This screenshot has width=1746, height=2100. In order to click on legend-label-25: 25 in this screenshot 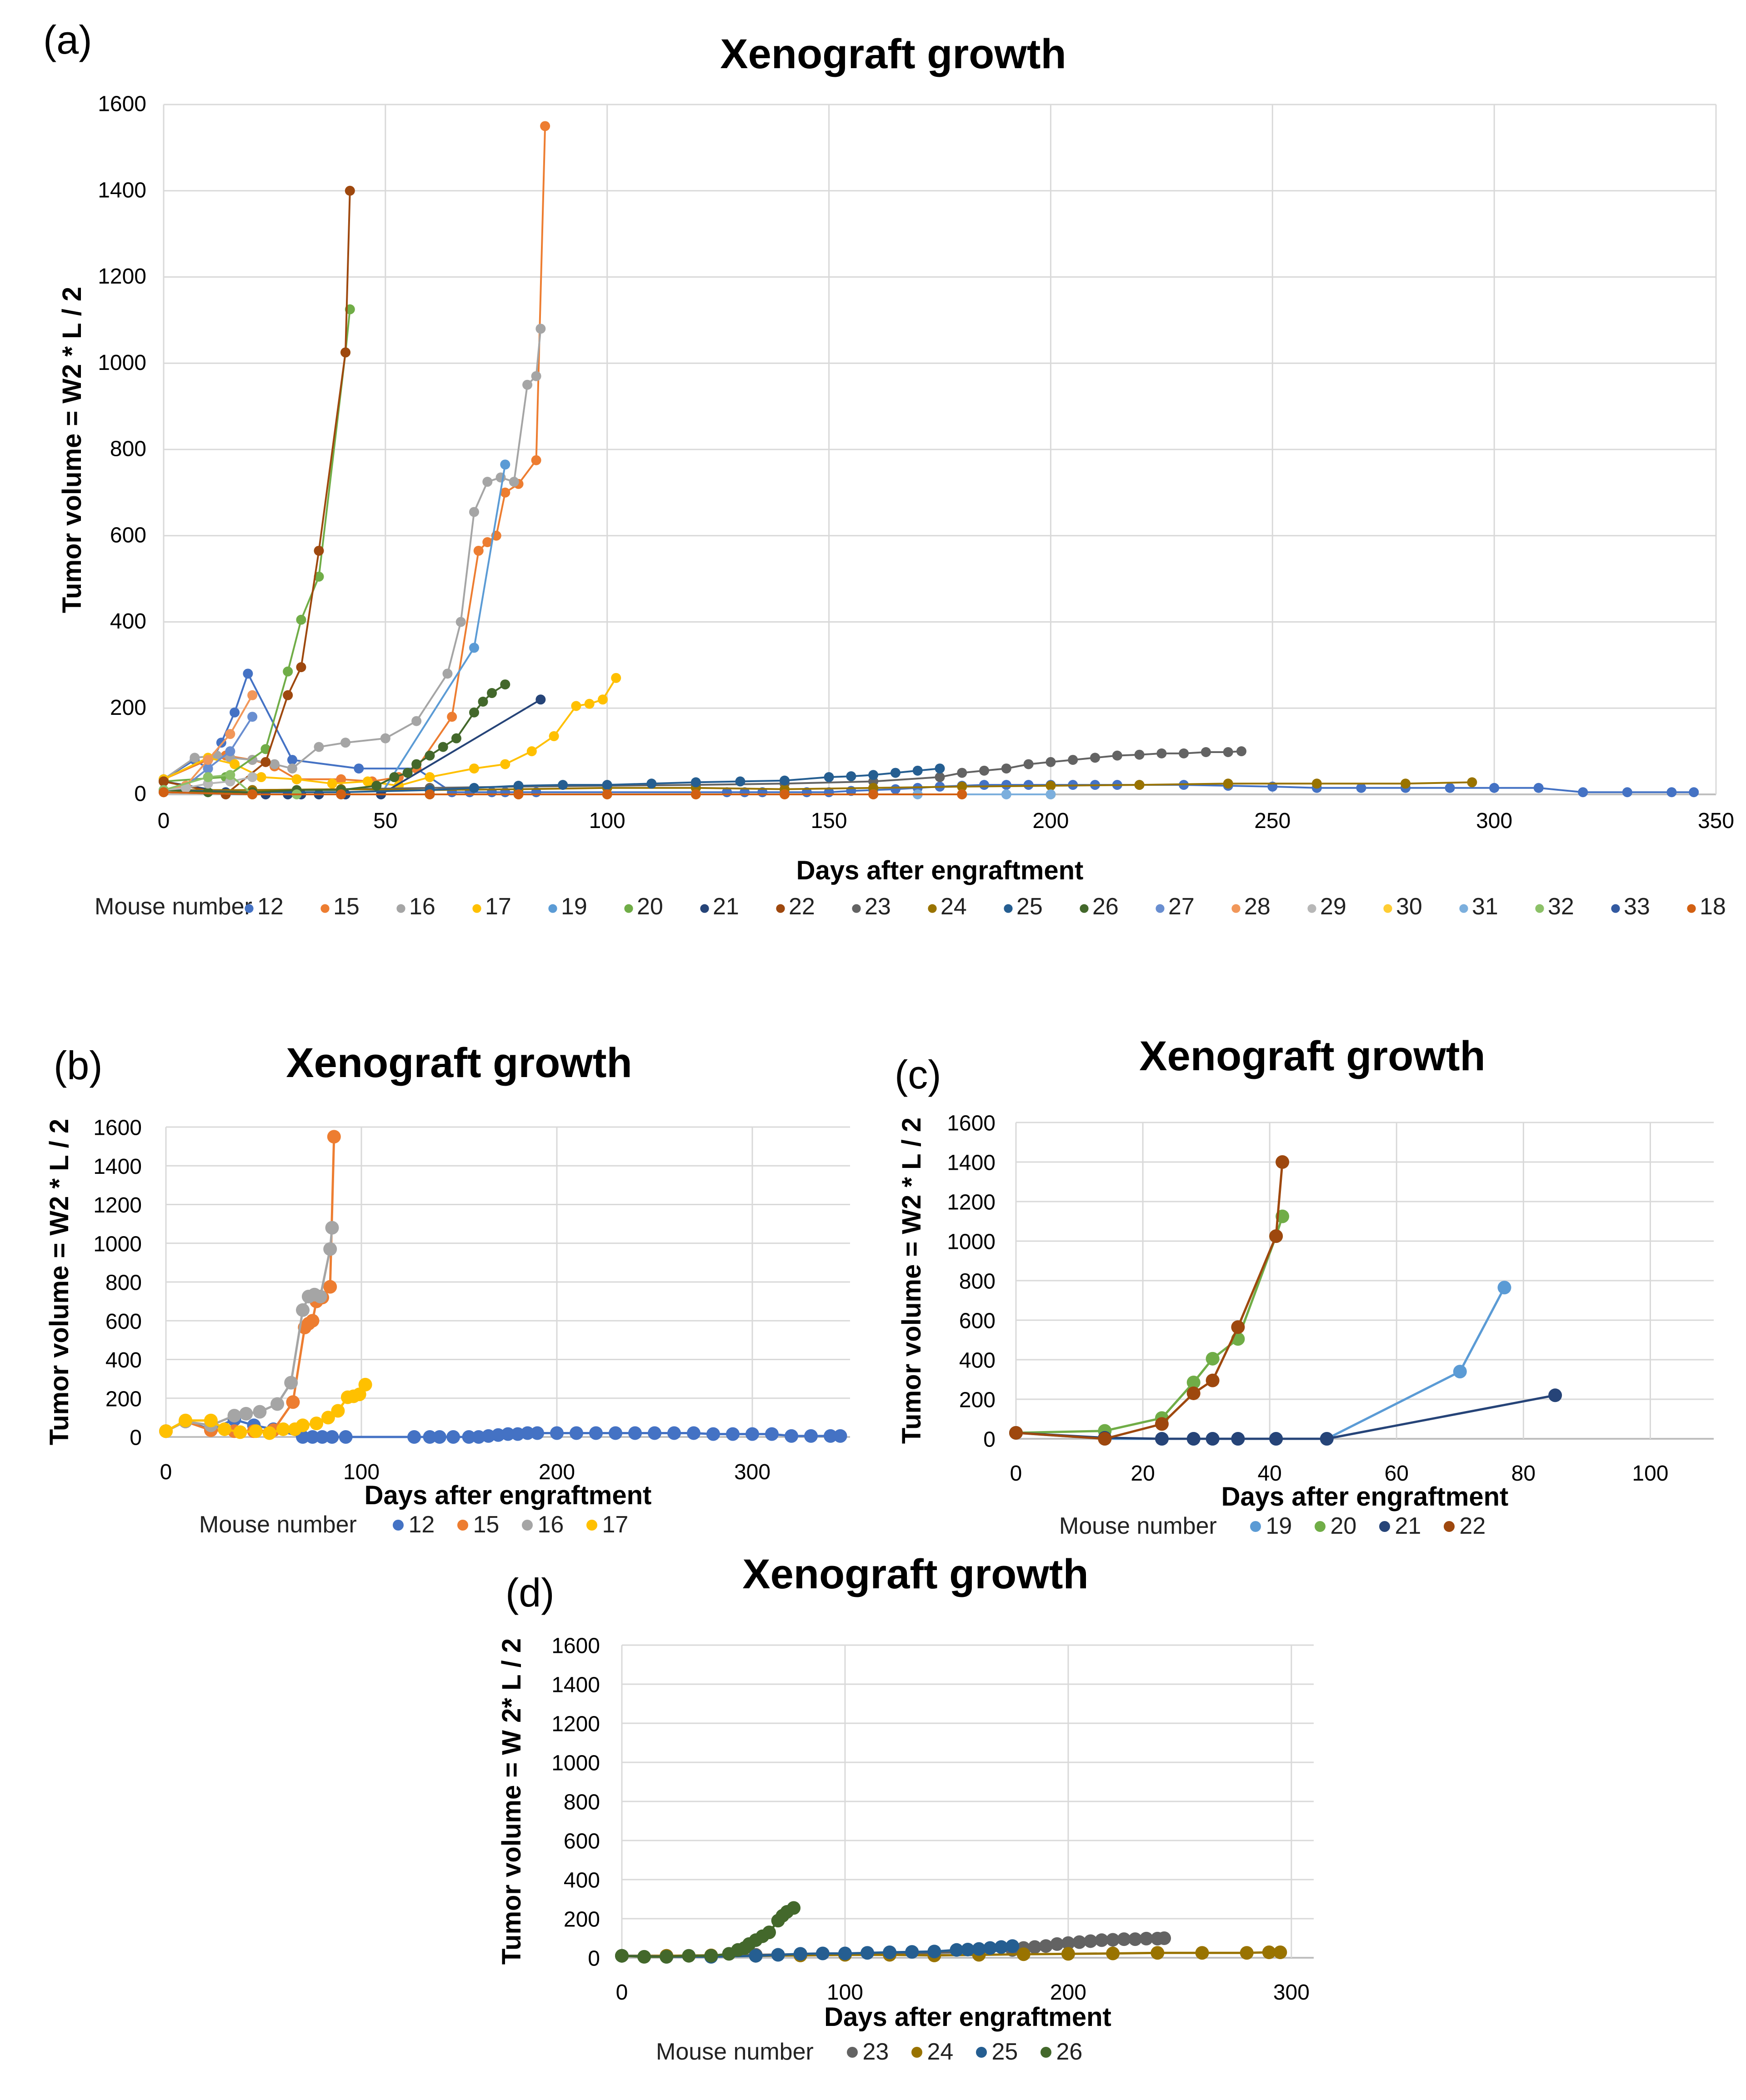, I will do `click(1029, 906)`.